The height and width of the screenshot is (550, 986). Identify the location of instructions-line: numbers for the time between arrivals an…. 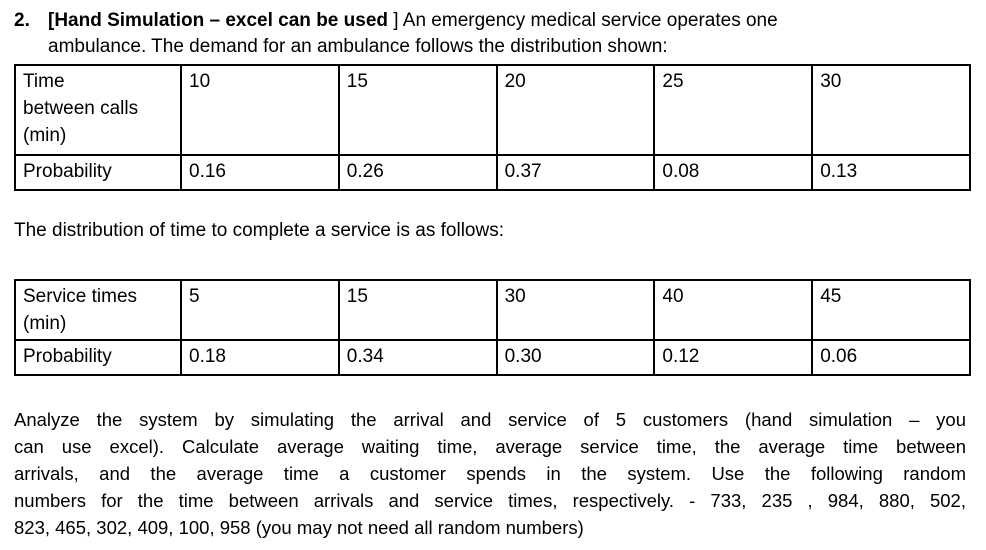
(490, 500).